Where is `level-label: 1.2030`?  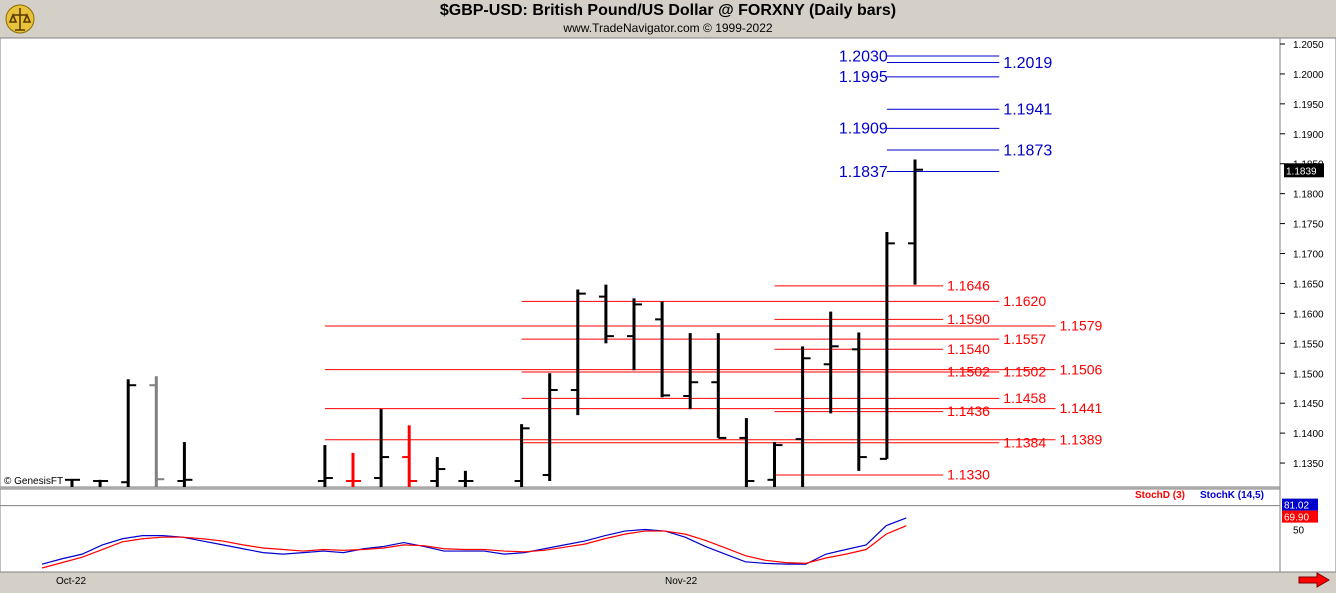 level-label: 1.2030 is located at coordinates (863, 56).